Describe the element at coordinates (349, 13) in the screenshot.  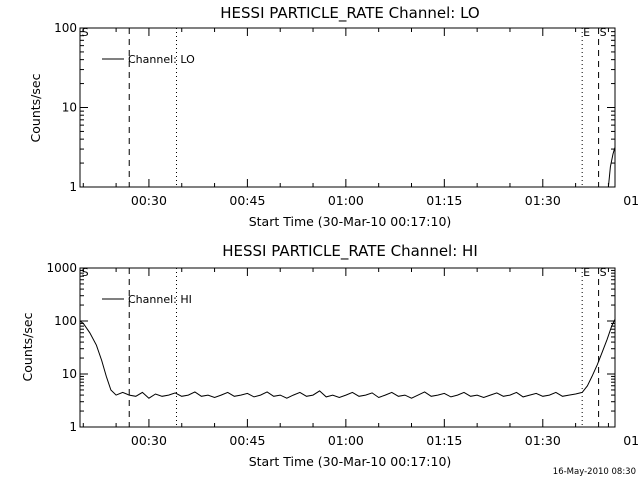
I see `chart-title: HESSI PARTICLE_RATE Channel: LO` at that location.